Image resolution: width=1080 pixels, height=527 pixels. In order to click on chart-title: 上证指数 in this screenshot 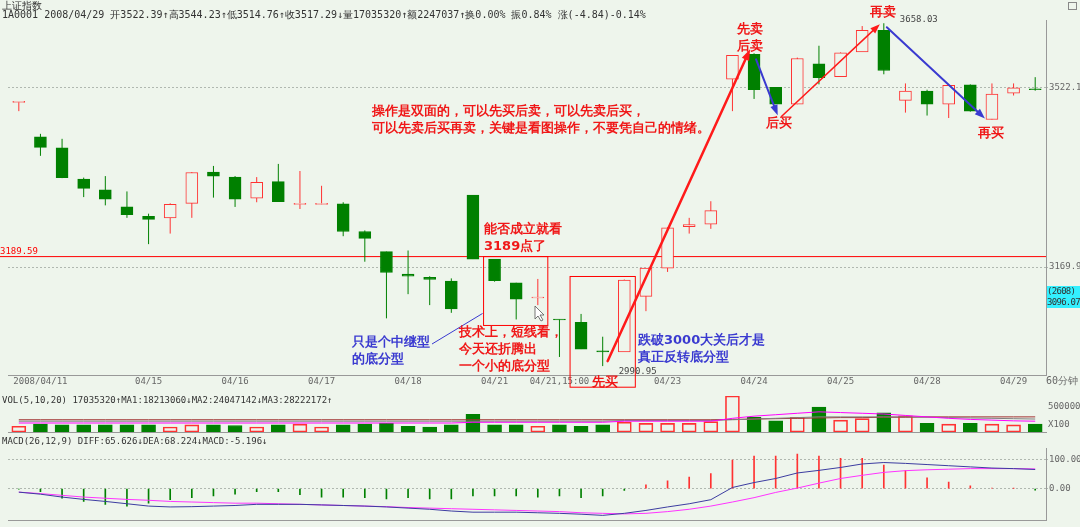, I will do `click(22, 5)`.